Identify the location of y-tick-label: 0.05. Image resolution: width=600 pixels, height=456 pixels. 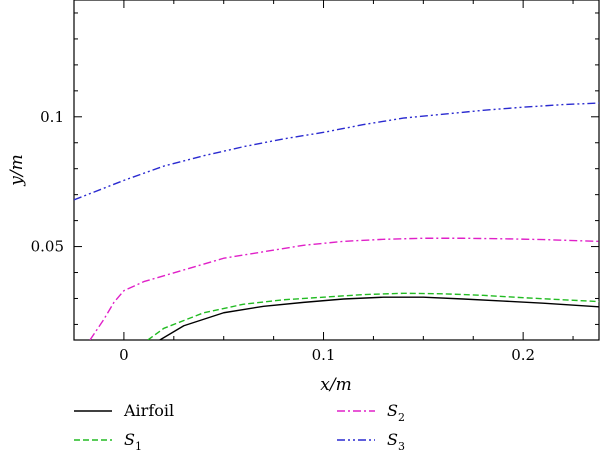
(47, 247).